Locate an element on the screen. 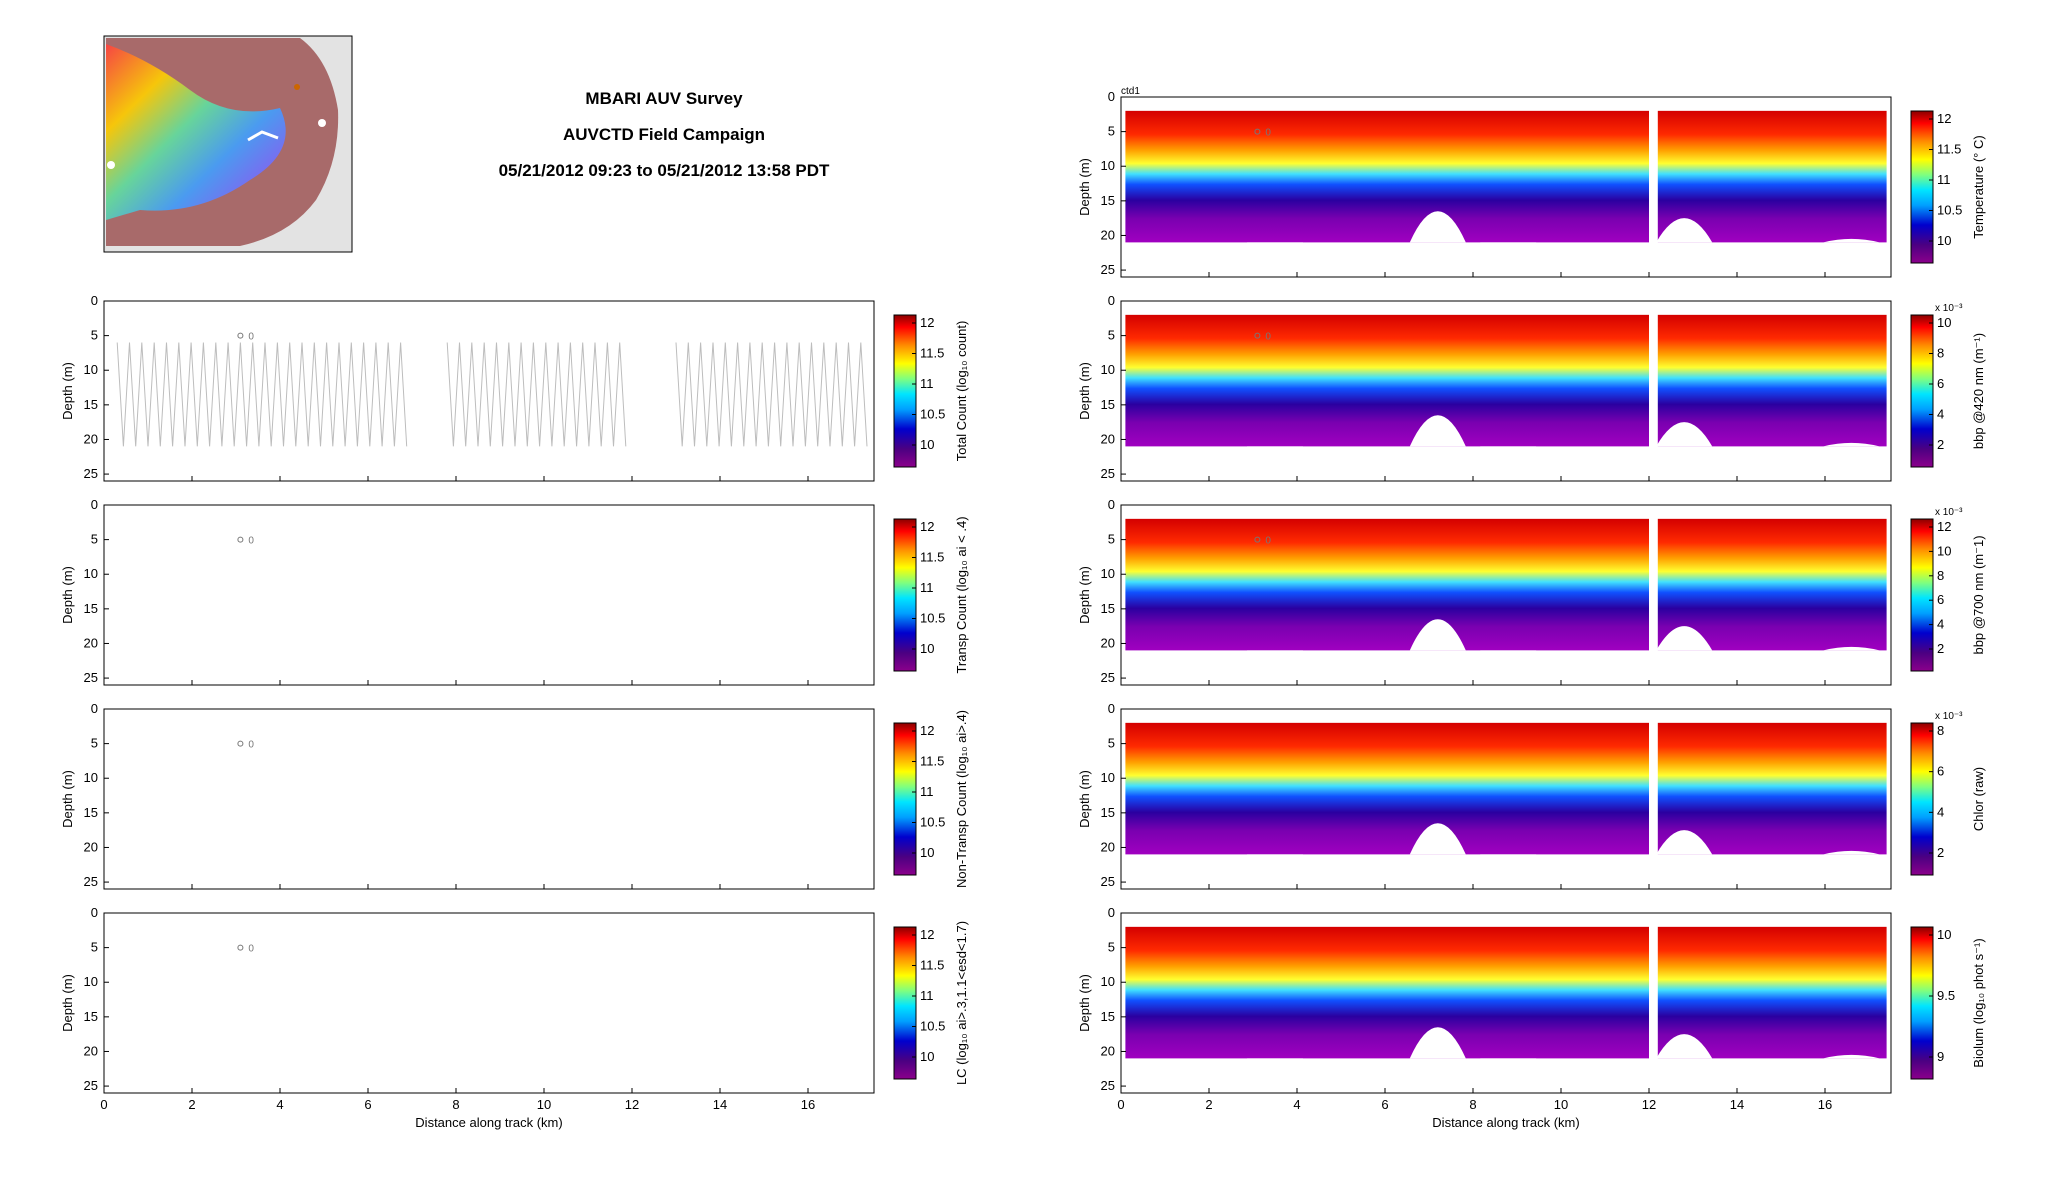  colorbar-tick-label: 8 is located at coordinates (1940, 730).